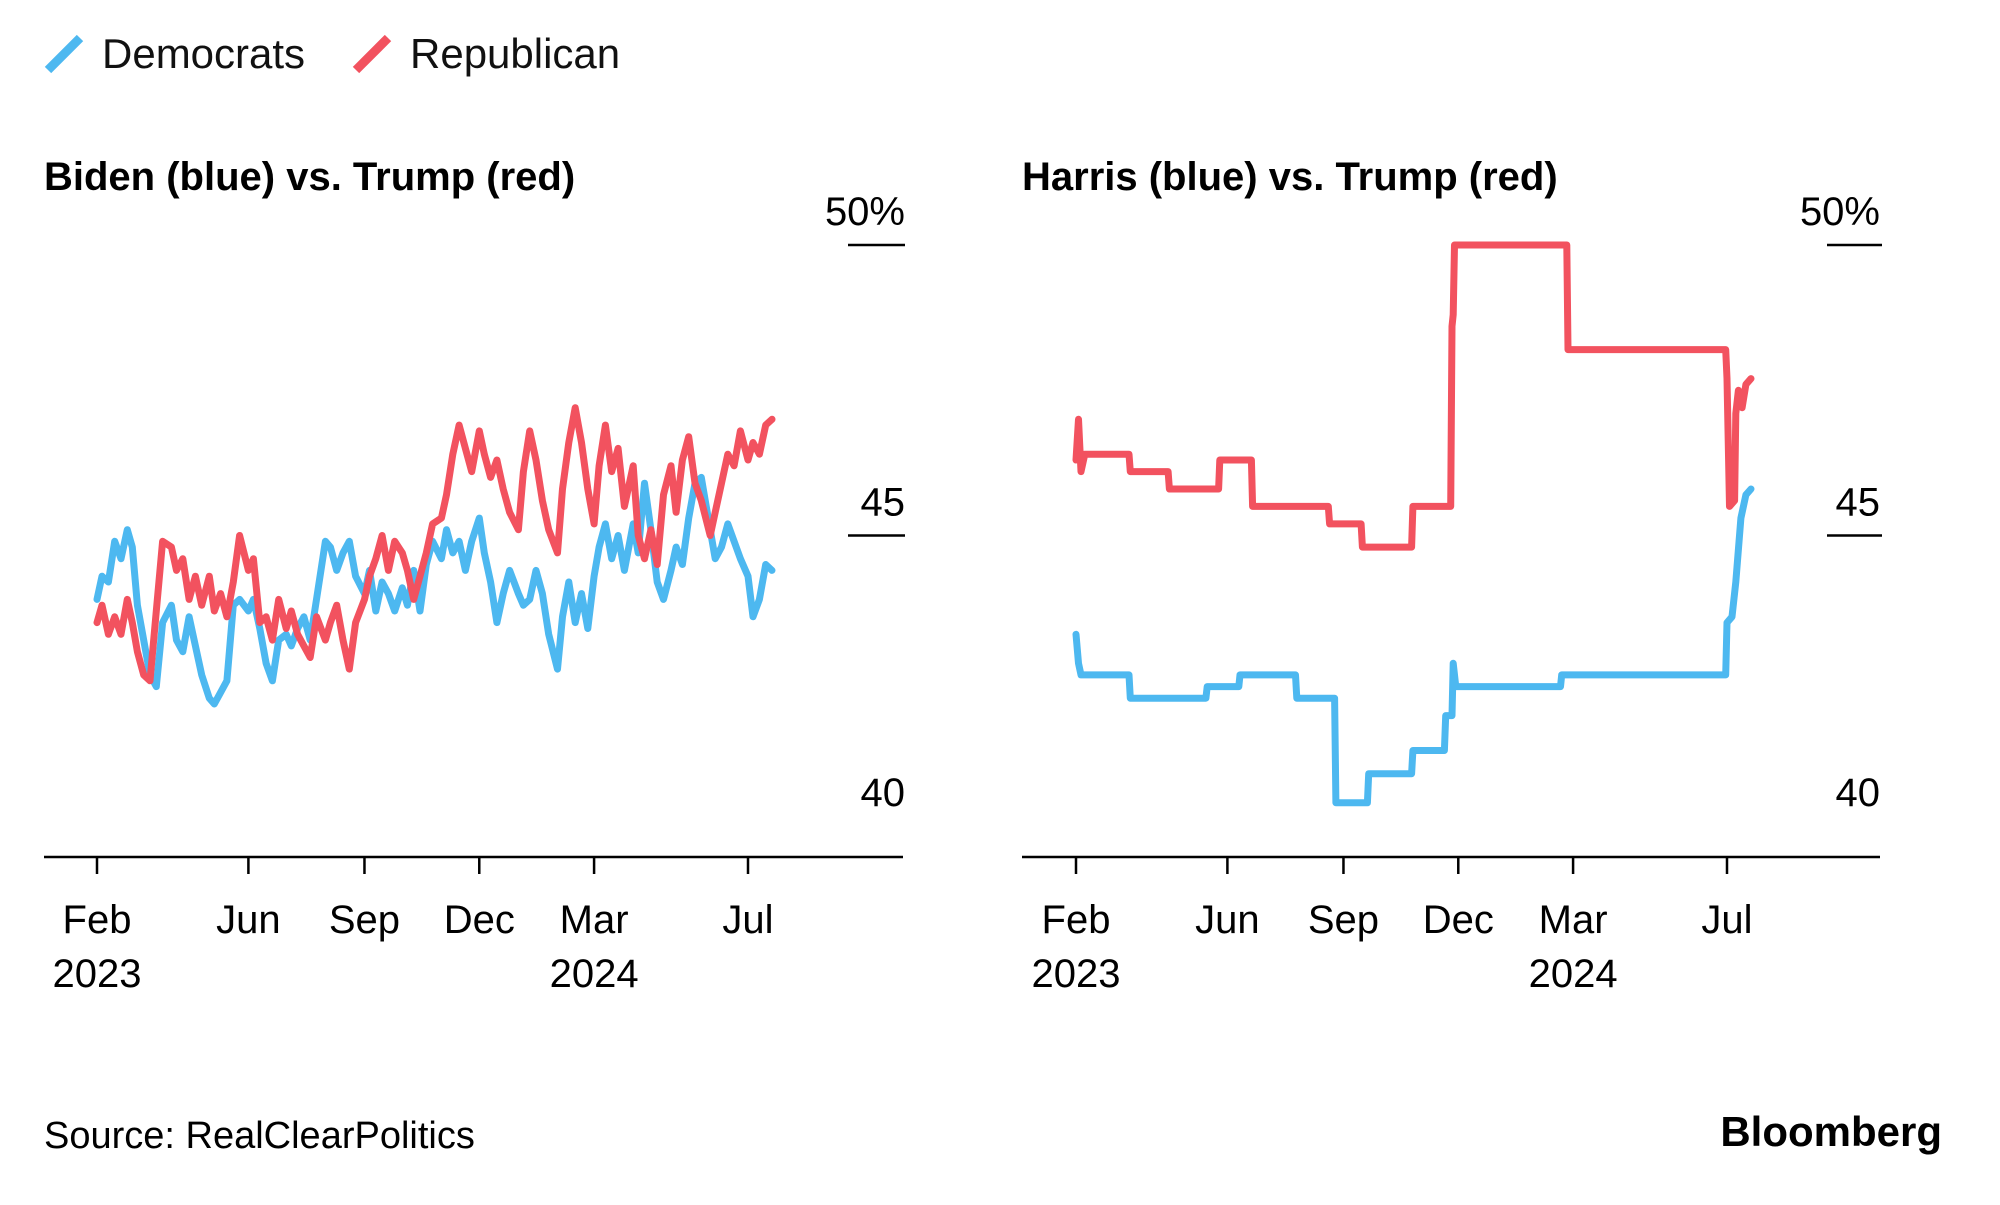 This screenshot has width=2000, height=1205. Describe the element at coordinates (64, 54) in the screenshot. I see `legend-swatch-democrats` at that location.